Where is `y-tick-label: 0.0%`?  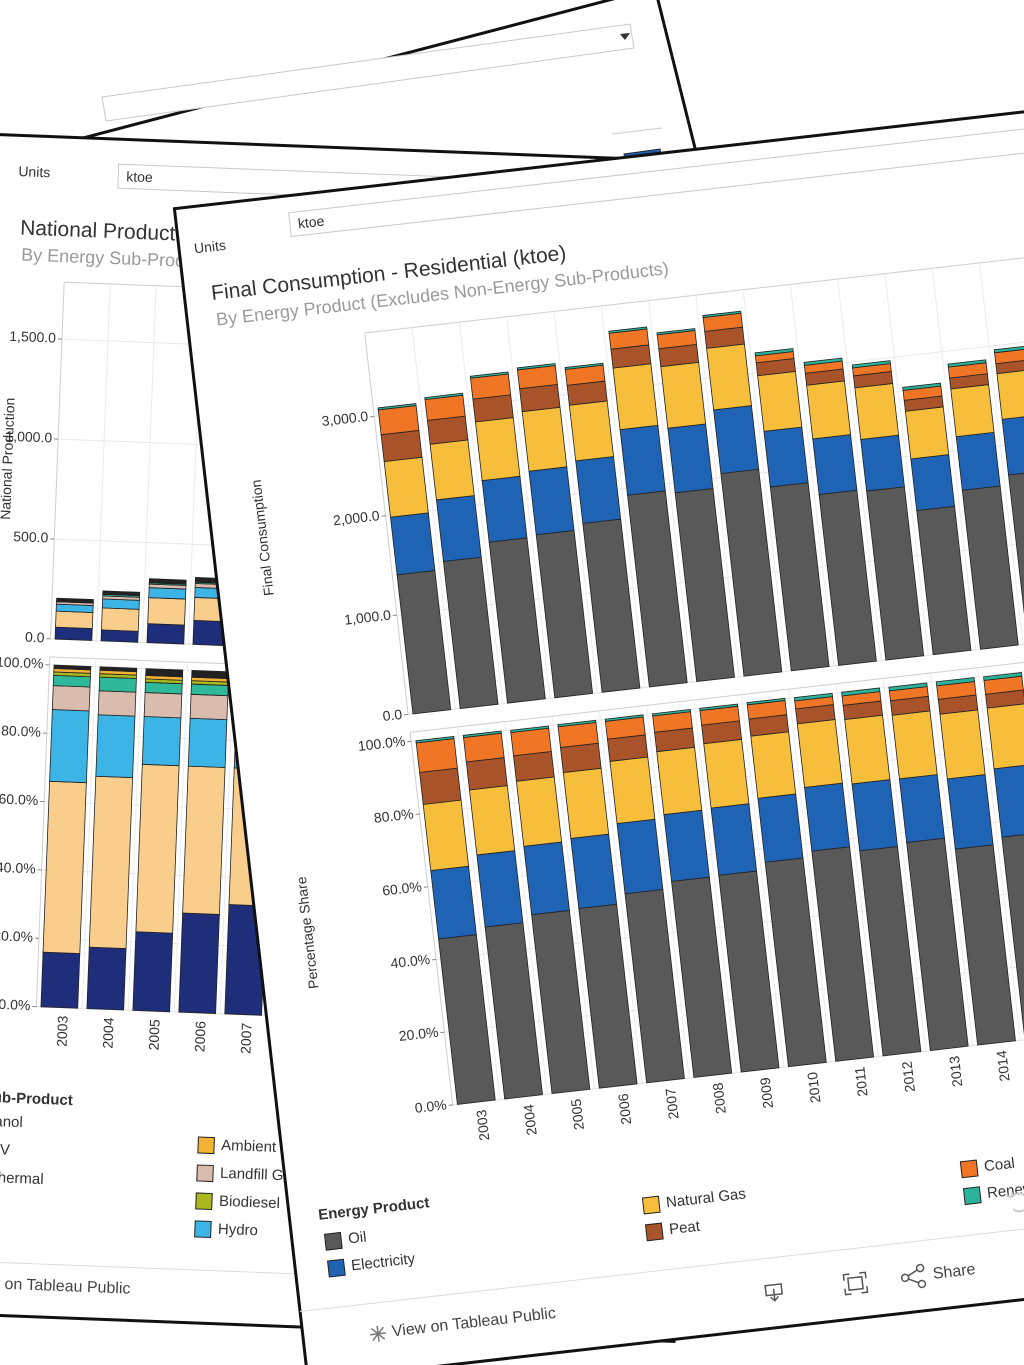 y-tick-label: 0.0% is located at coordinates (431, 1106).